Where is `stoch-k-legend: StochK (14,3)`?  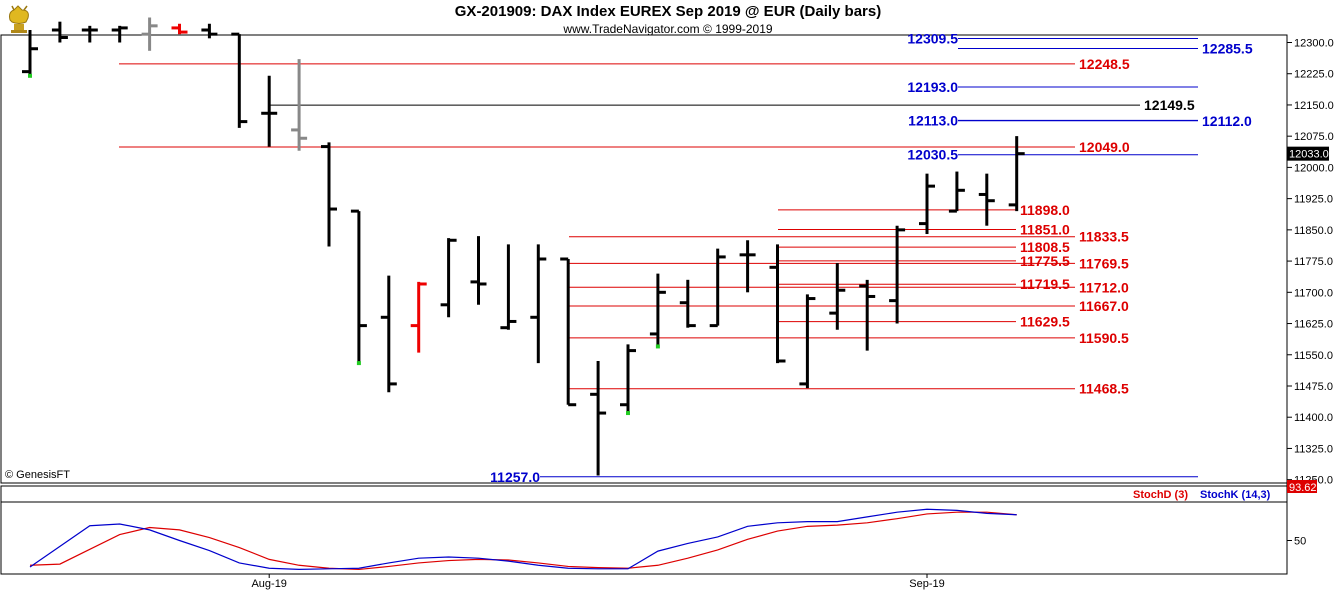 stoch-k-legend: StochK (14,3) is located at coordinates (1235, 495).